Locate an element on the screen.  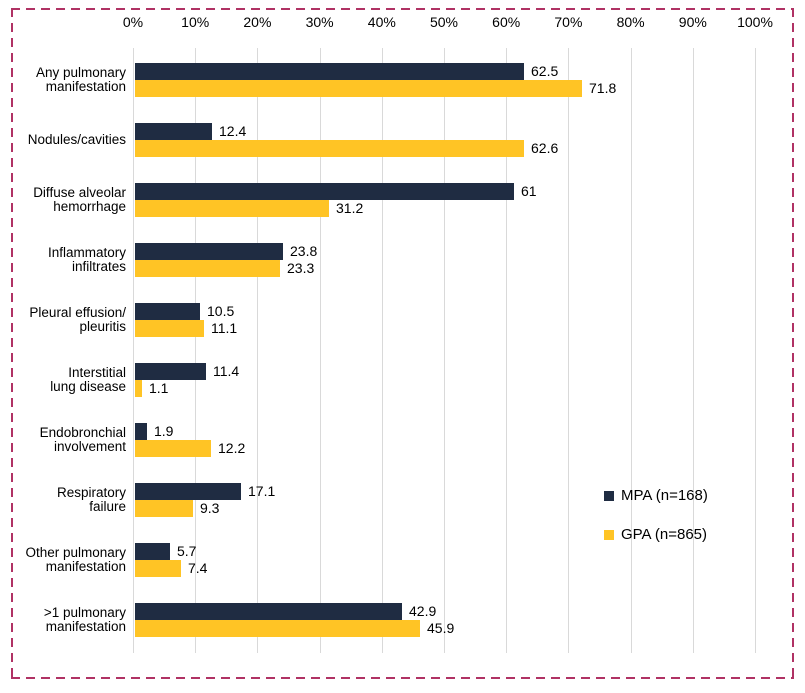
dashed-border-top is located at coordinates (402, 9).